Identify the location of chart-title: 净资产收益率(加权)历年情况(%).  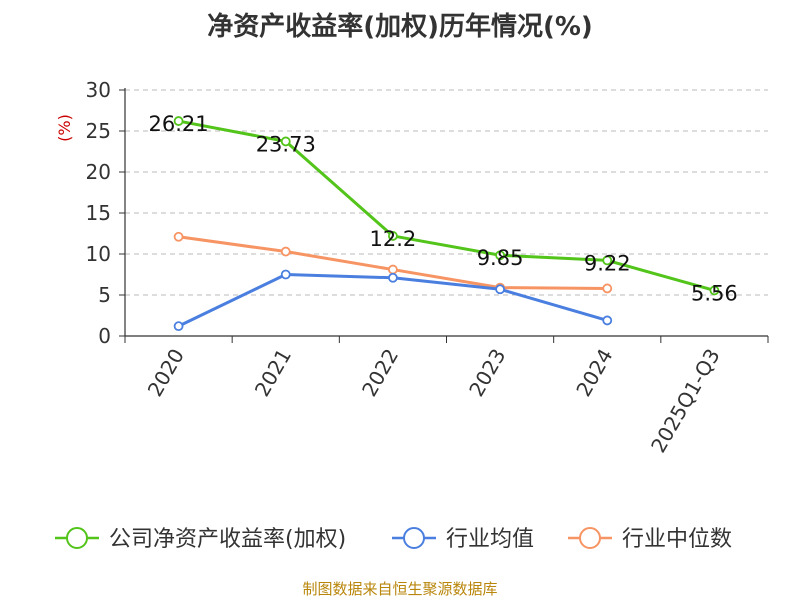
(400, 27).